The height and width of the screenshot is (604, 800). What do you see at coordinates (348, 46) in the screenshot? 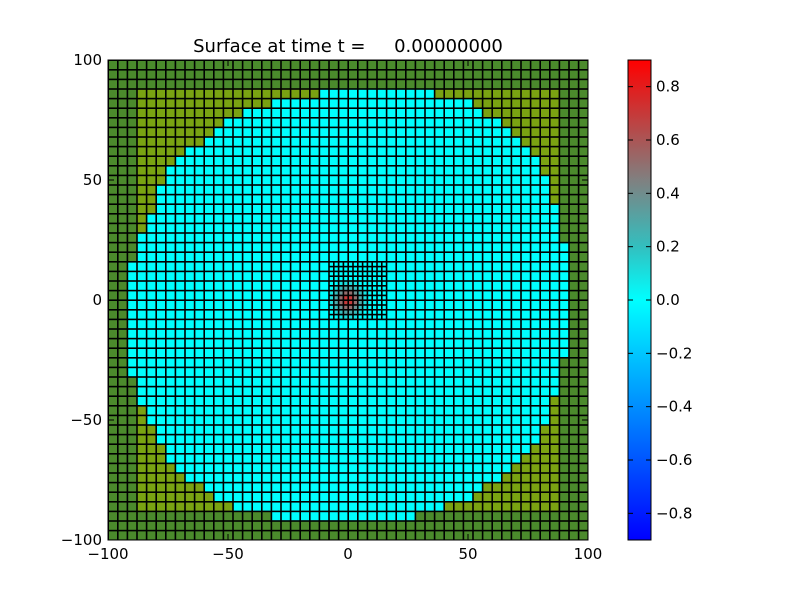
I see `chart-title: Surface at time t = 0.00000000` at bounding box center [348, 46].